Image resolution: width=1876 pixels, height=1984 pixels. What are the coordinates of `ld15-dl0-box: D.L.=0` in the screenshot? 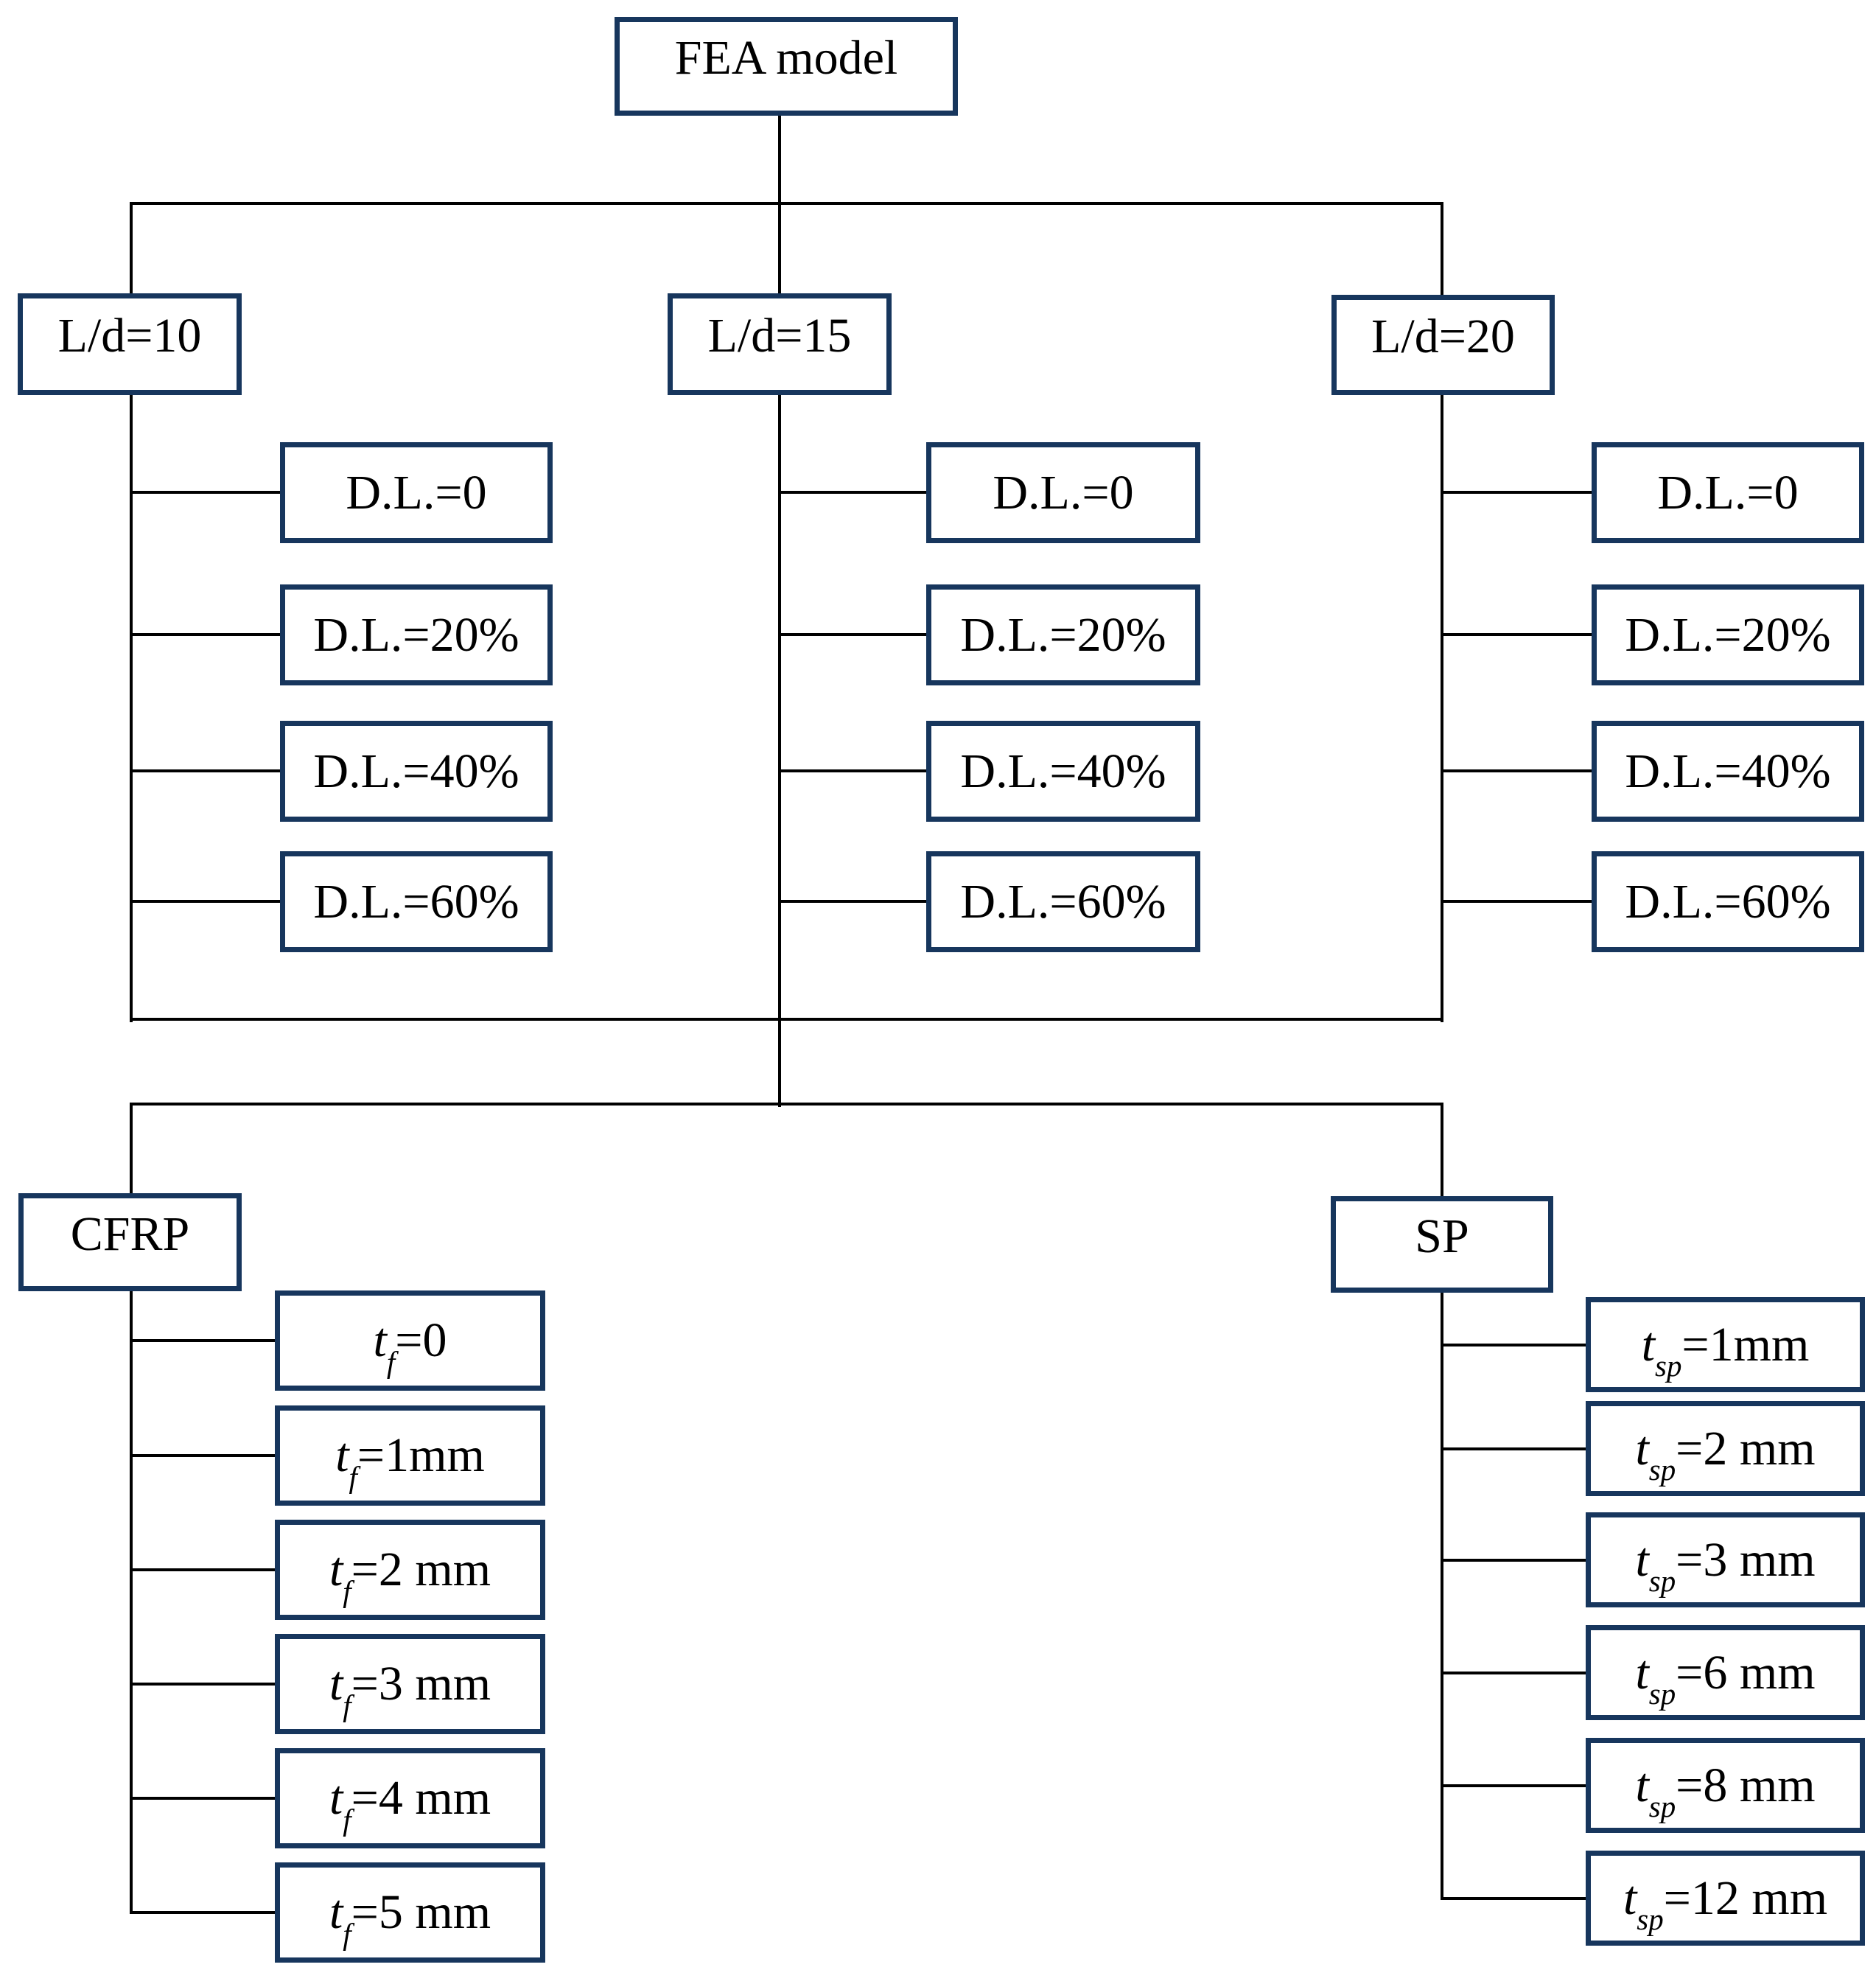 It's located at (1063, 493).